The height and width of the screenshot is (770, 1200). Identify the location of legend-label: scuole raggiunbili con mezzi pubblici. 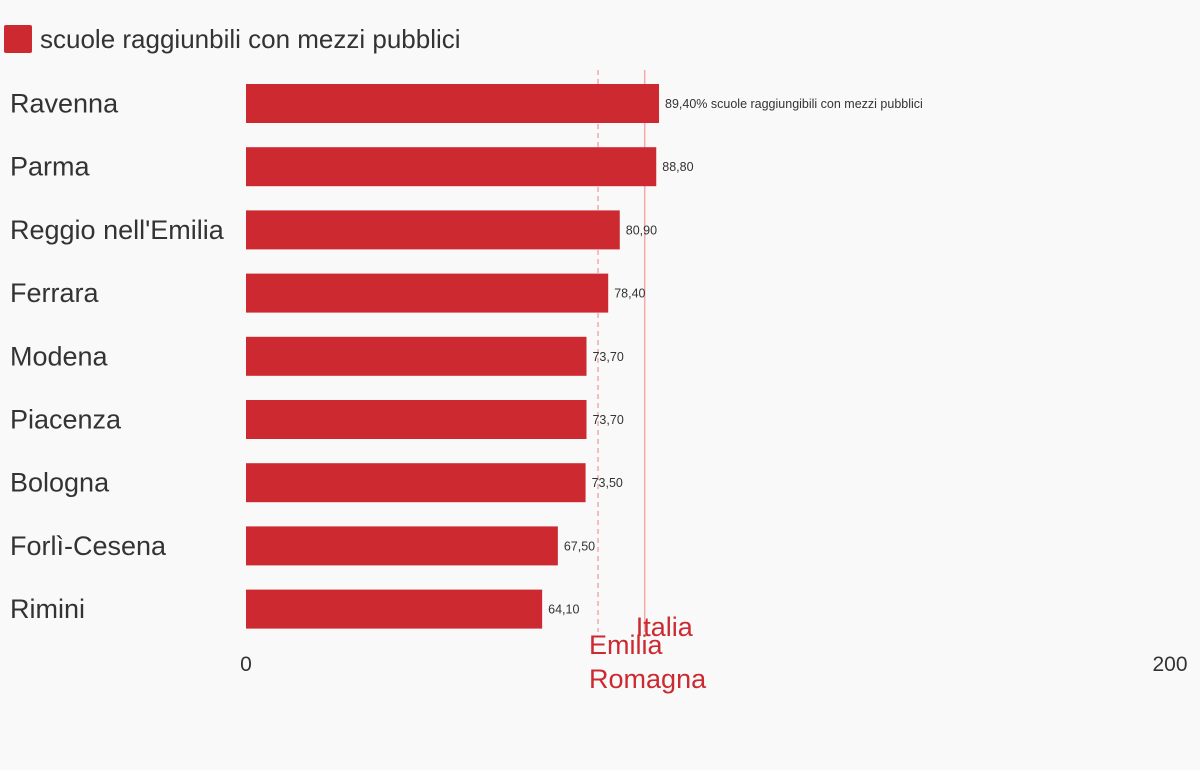
(250, 38).